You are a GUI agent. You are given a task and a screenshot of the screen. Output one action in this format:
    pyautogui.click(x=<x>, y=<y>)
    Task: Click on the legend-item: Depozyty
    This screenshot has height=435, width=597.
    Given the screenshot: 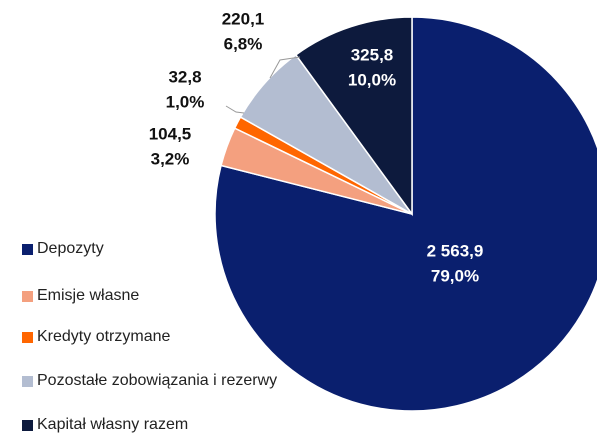 What is the action you would take?
    pyautogui.click(x=157, y=248)
    